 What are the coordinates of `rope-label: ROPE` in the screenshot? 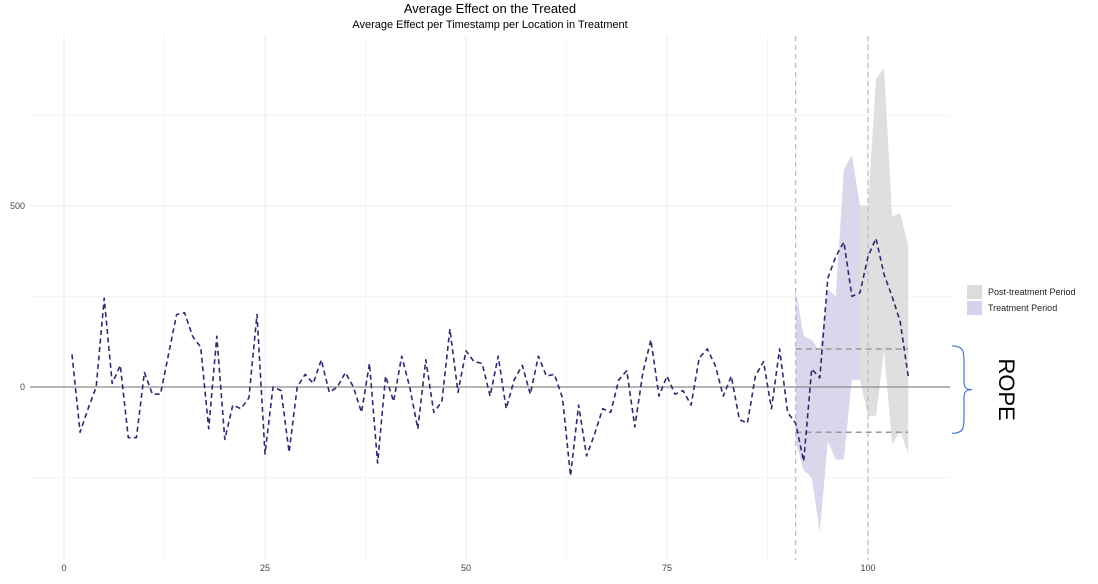 It's located at (1006, 389).